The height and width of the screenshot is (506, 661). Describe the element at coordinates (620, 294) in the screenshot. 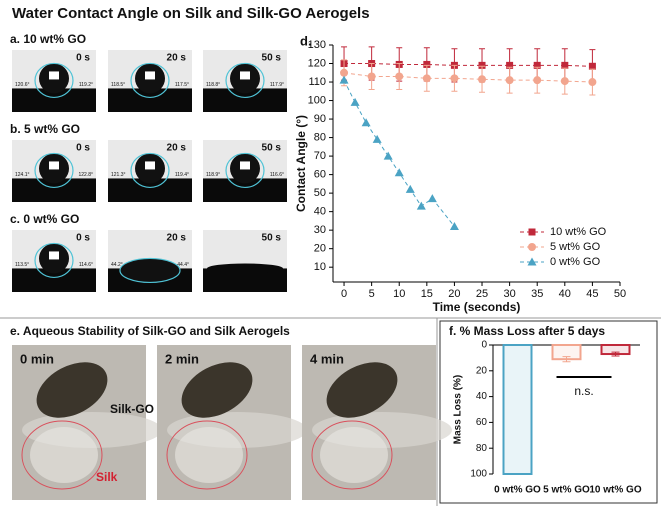

I see `x-tick-label: 50` at that location.